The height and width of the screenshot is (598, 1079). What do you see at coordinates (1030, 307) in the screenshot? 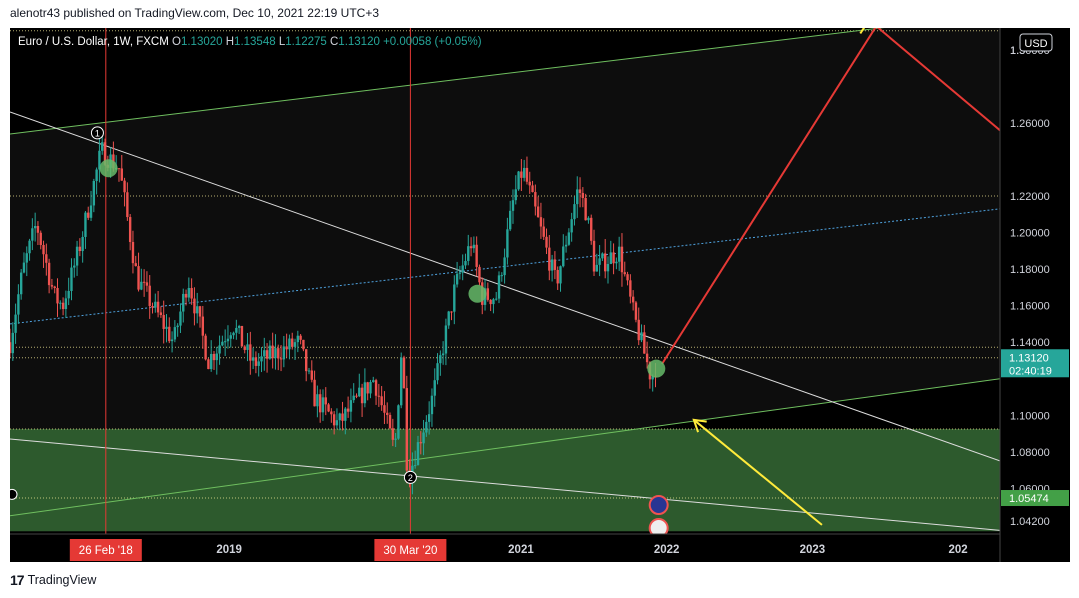
I see `y-tick-label: 1.16000` at bounding box center [1030, 307].